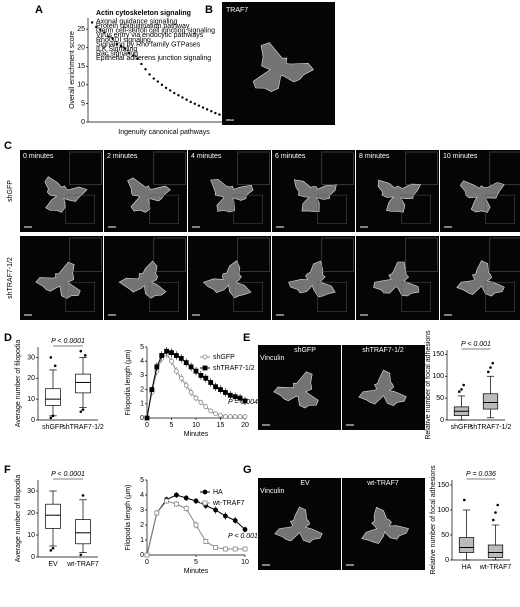 The width and height of the screenshot is (520, 607). Describe the element at coordinates (123, 40) in the screenshot. I see `pathway-label: RhoGDI signaling` at that location.